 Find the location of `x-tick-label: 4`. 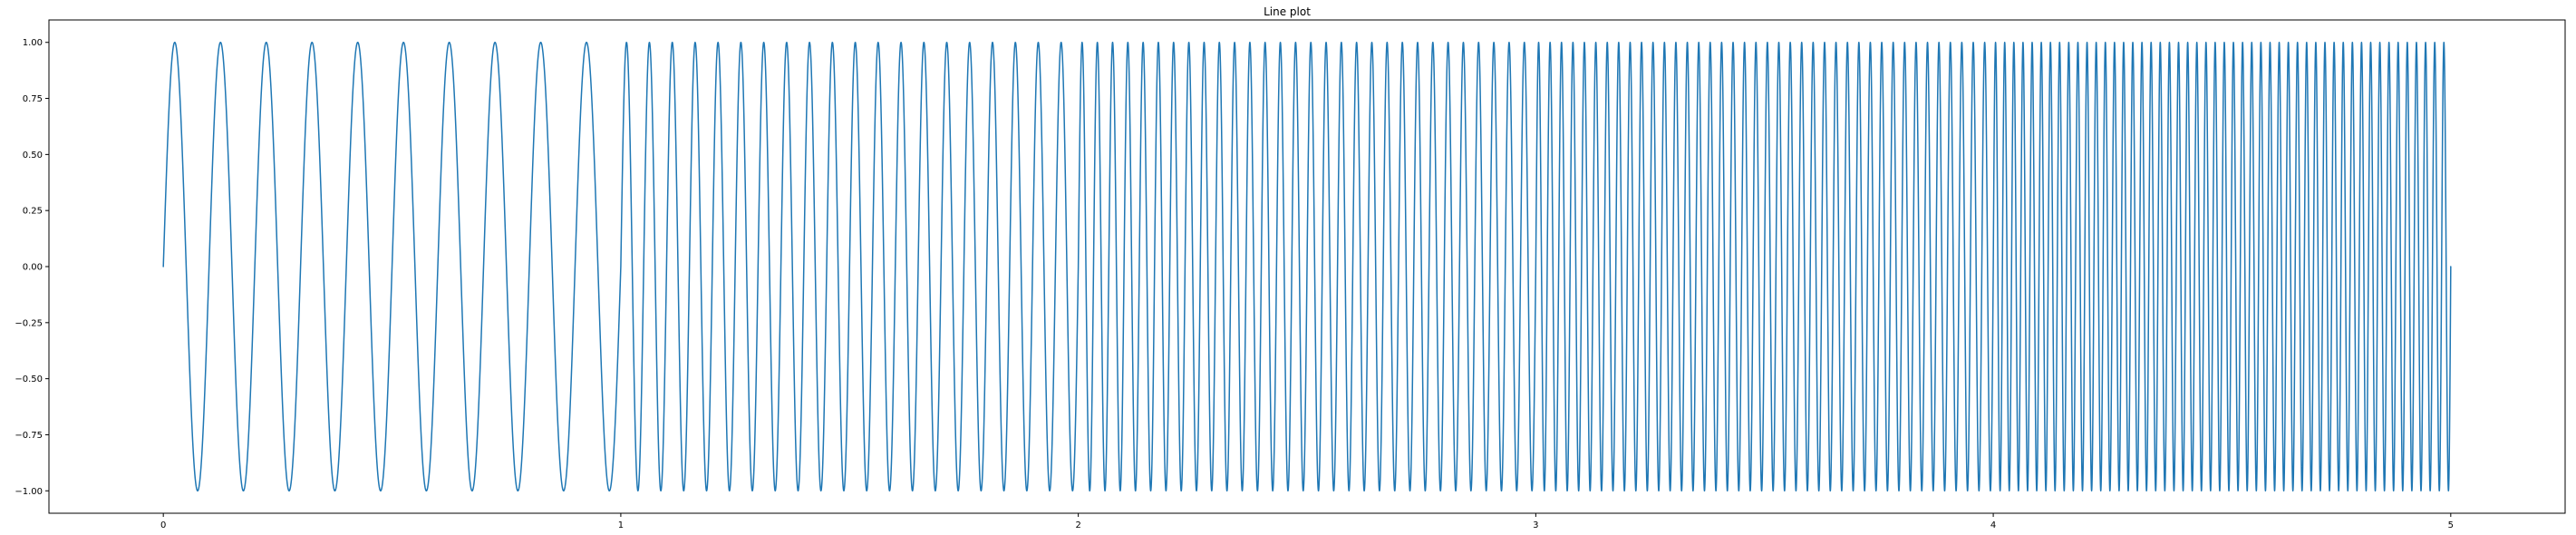

x-tick-label: 4 is located at coordinates (1993, 525).